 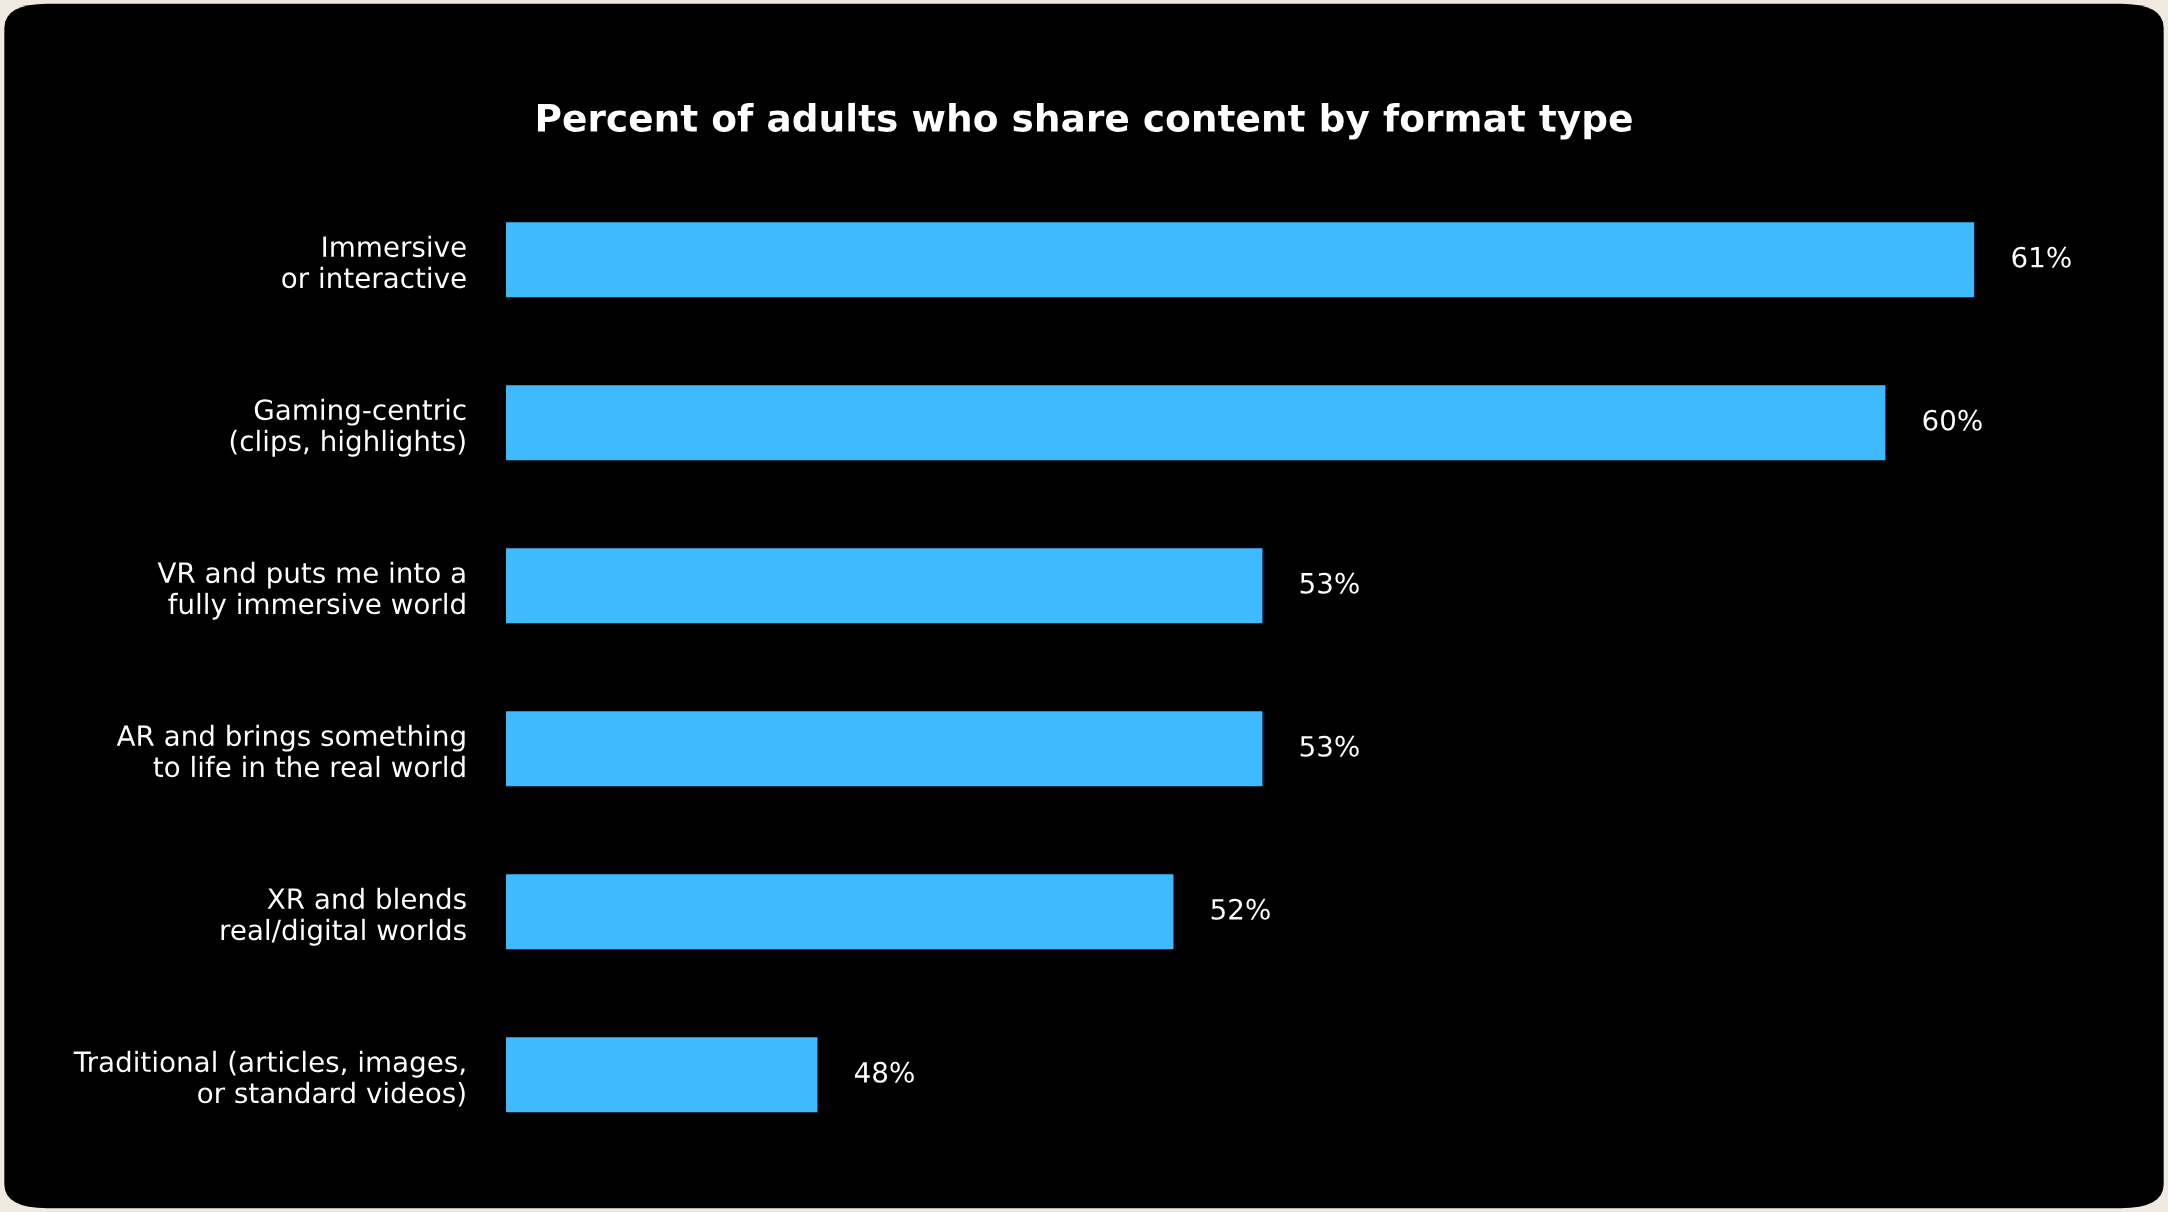 I want to click on data-label: 60%, so click(x=1952, y=420).